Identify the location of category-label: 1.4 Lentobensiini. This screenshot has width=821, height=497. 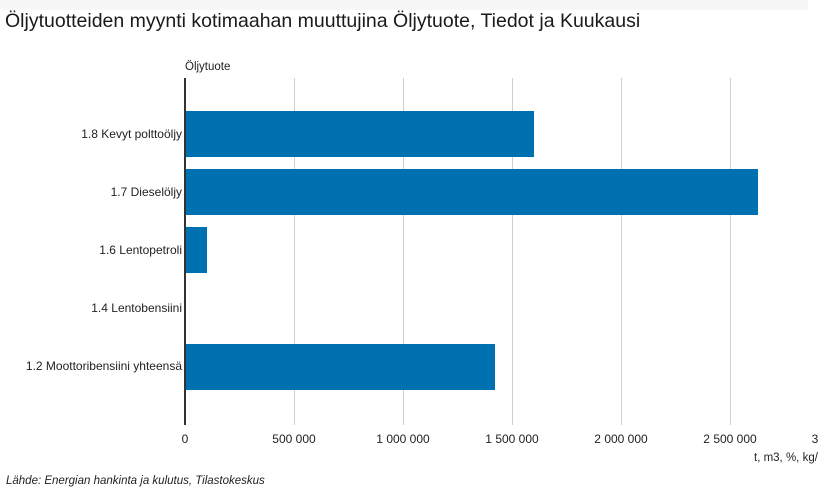
(136, 308).